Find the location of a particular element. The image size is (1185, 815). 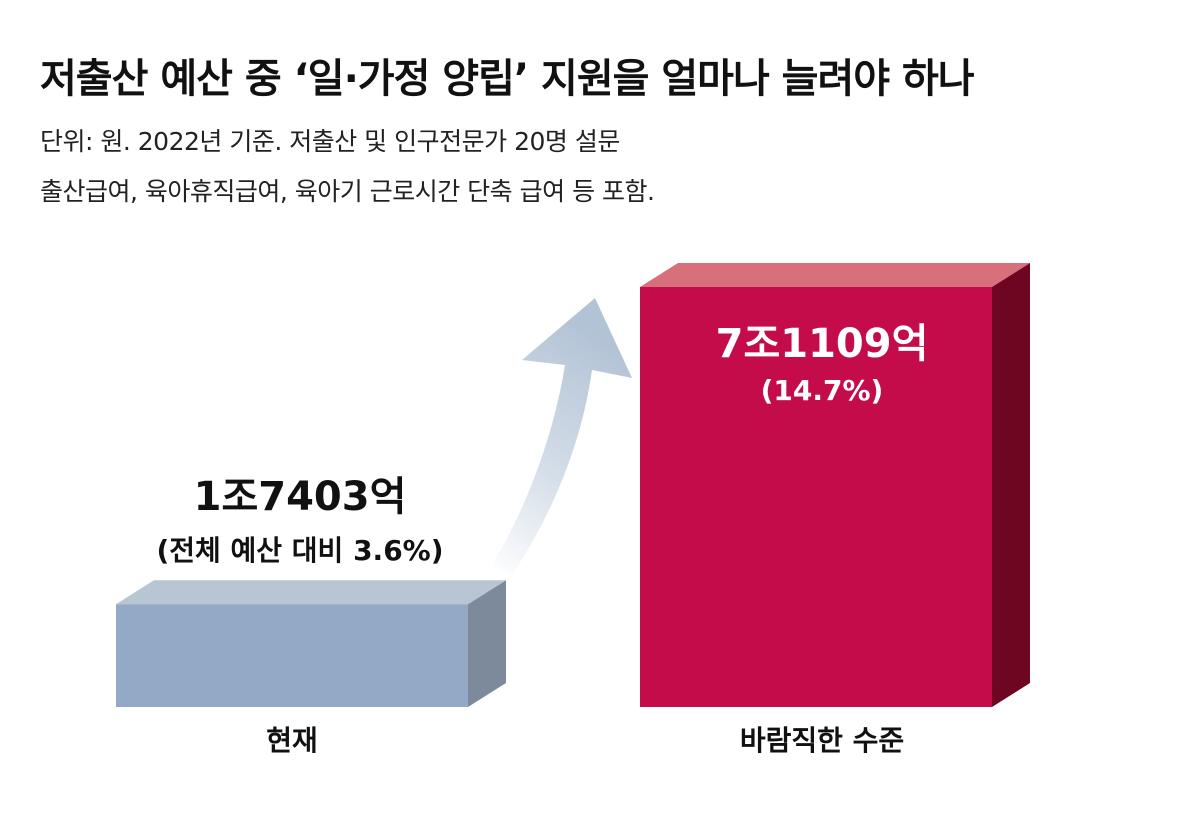

bar-desired-top-face is located at coordinates (835, 275).